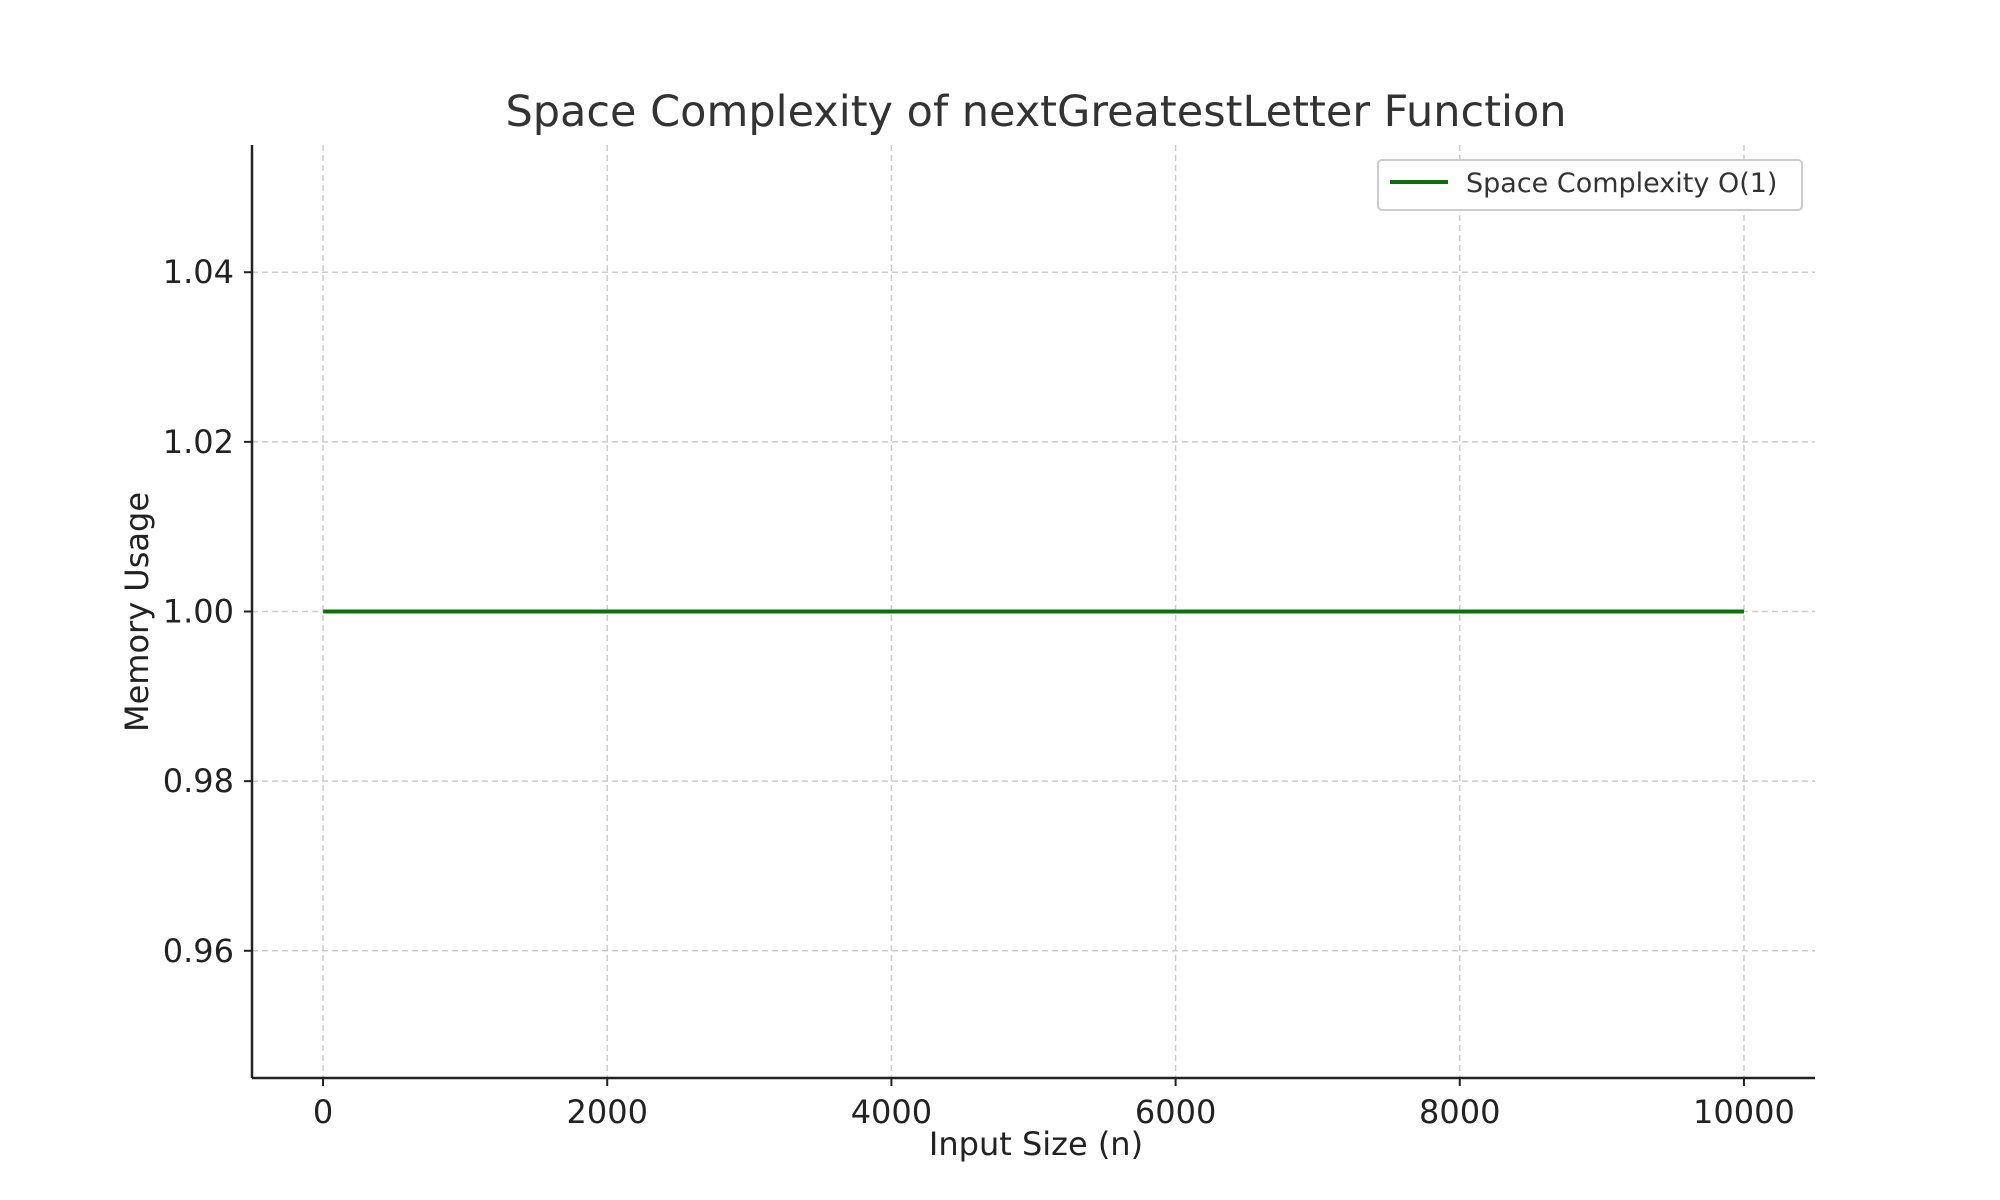 The height and width of the screenshot is (1200, 2000). Describe the element at coordinates (1744, 1112) in the screenshot. I see `x-tick-label: 10000` at that location.